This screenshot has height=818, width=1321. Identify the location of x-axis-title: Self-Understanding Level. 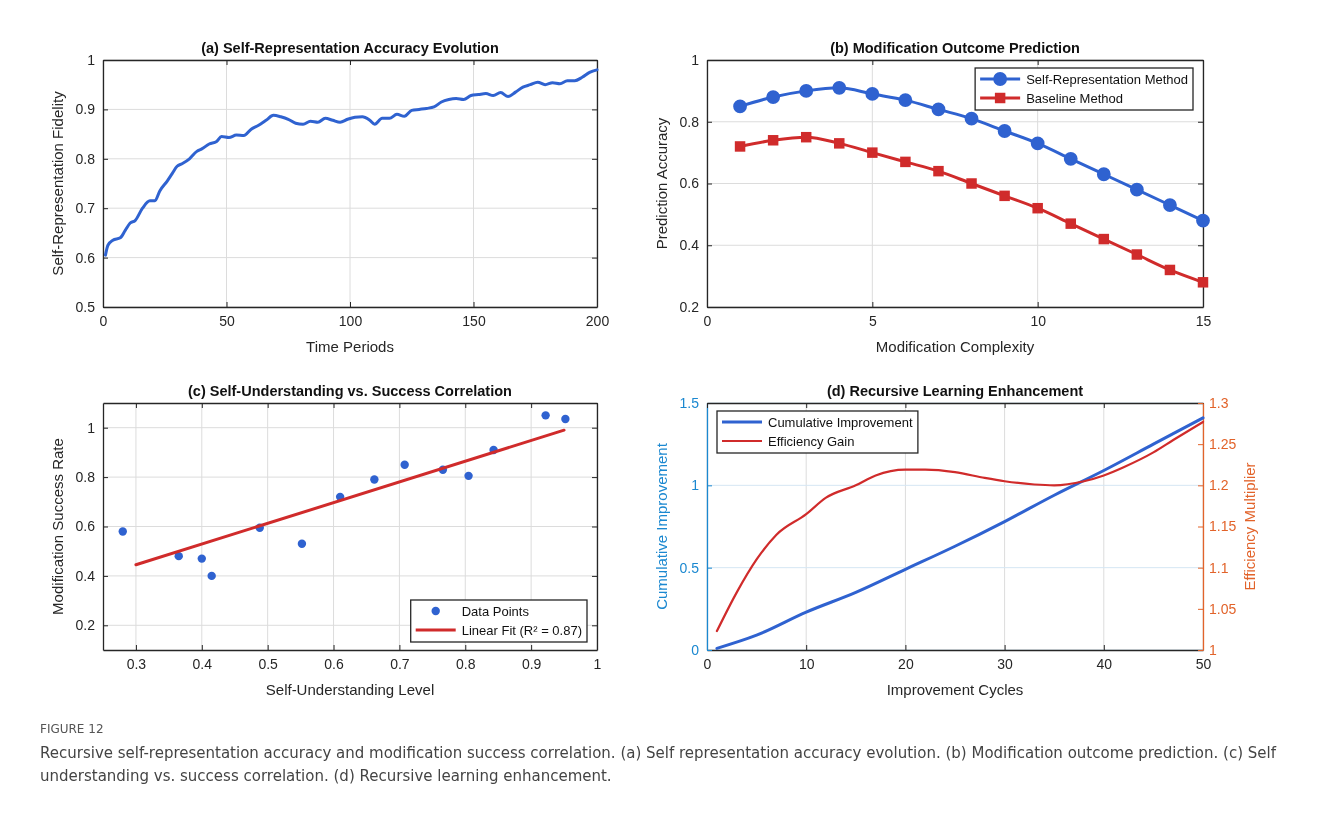
(350, 689).